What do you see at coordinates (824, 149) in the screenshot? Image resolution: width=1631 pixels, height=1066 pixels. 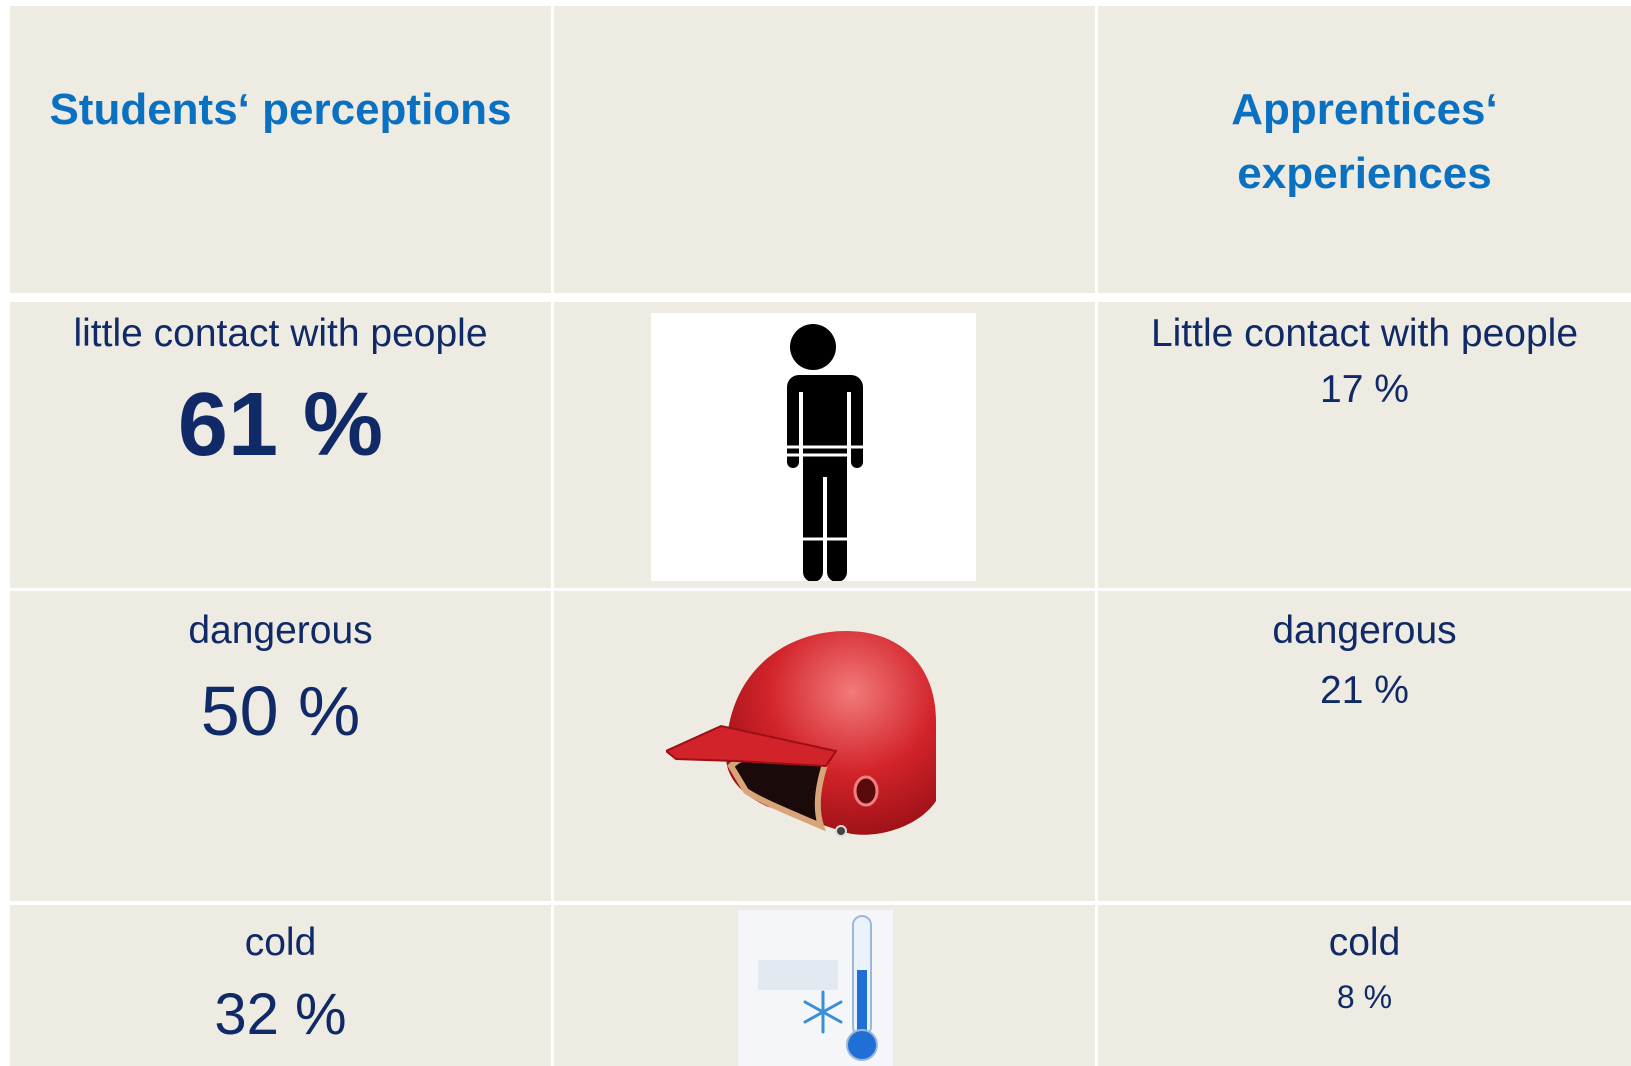 I see `header-cell` at bounding box center [824, 149].